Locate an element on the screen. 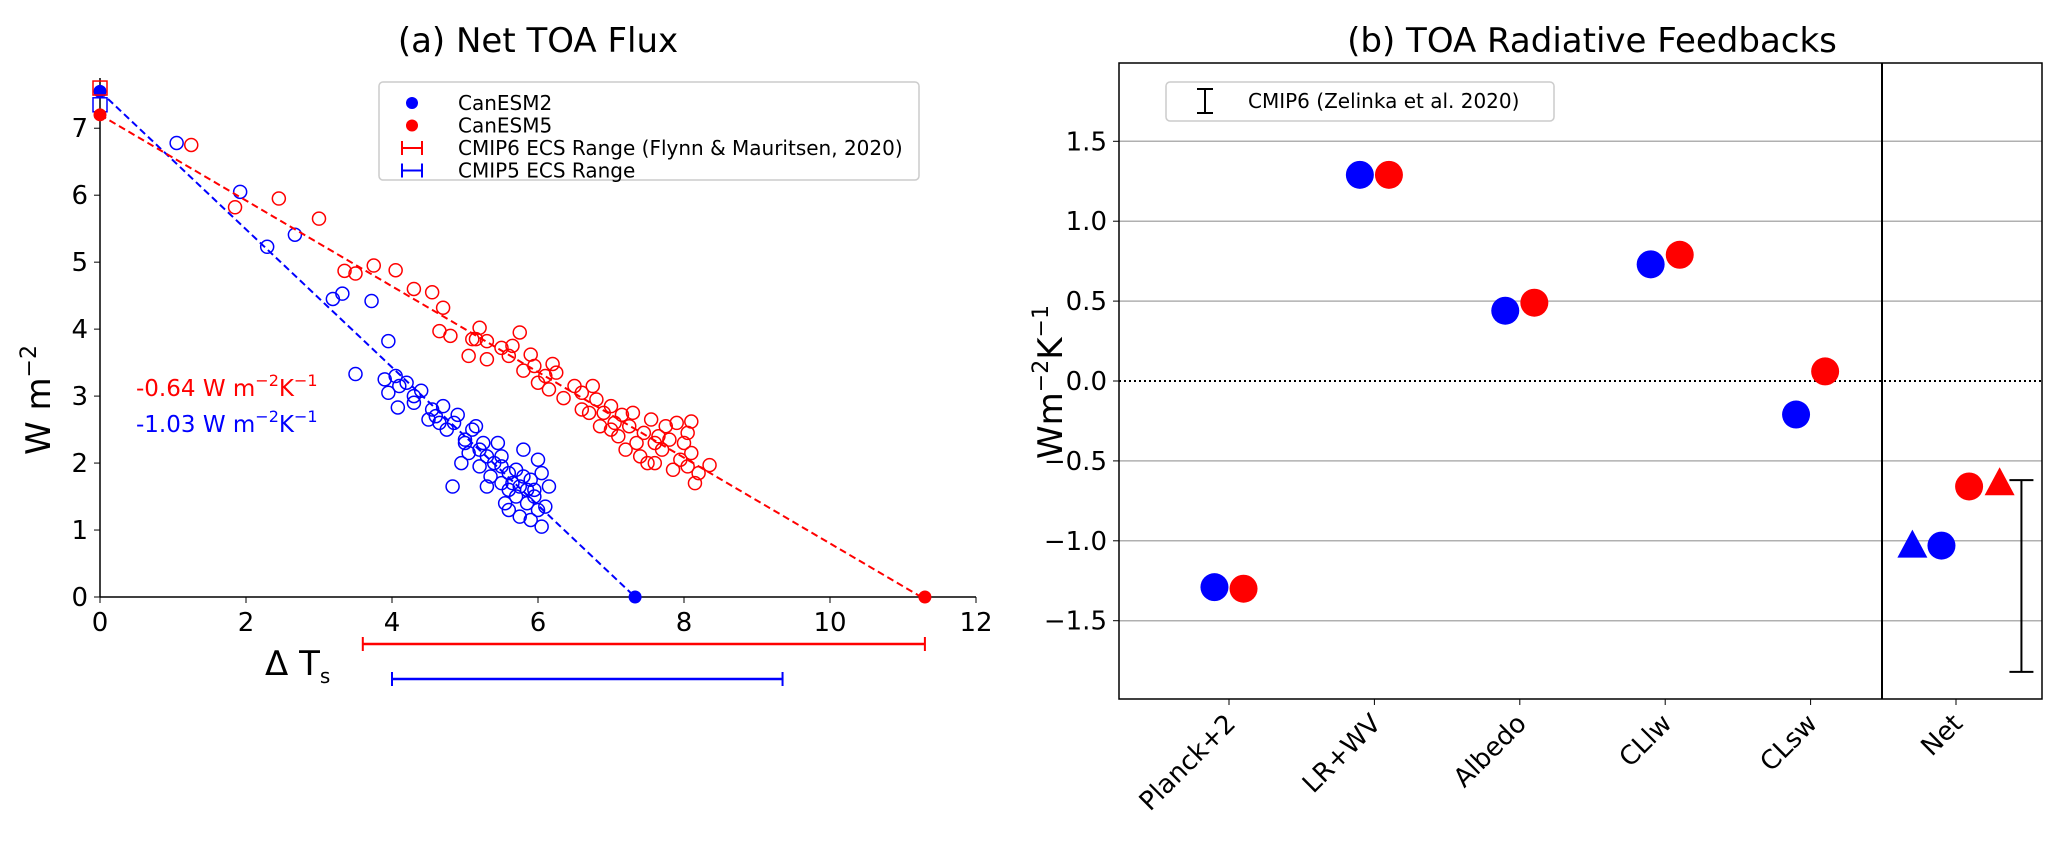  y-tick-label: 0.0 is located at coordinates (1086, 382).